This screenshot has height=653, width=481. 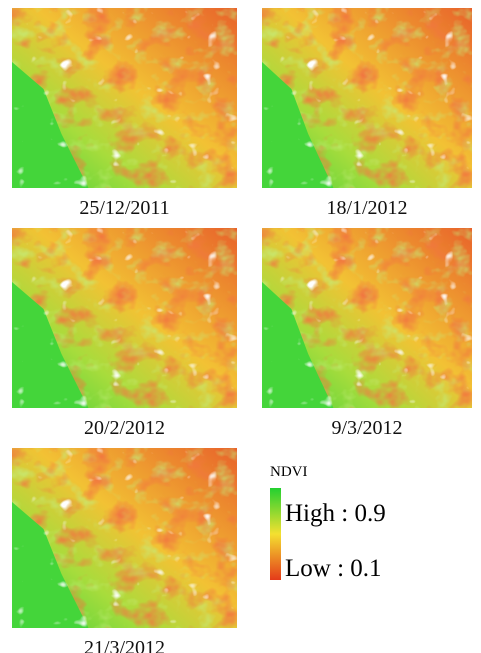 What do you see at coordinates (124, 645) in the screenshot?
I see `panel-date: 21/3/2012` at bounding box center [124, 645].